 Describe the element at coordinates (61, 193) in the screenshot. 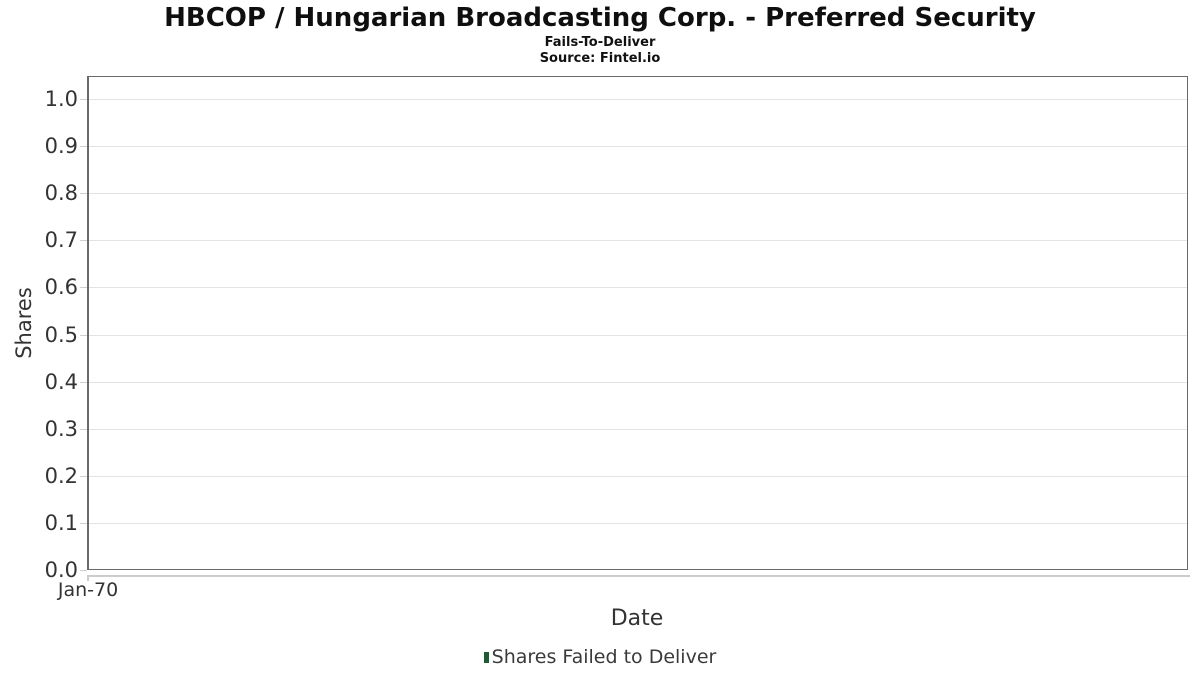

I see `y-tick-label: 0.8` at that location.